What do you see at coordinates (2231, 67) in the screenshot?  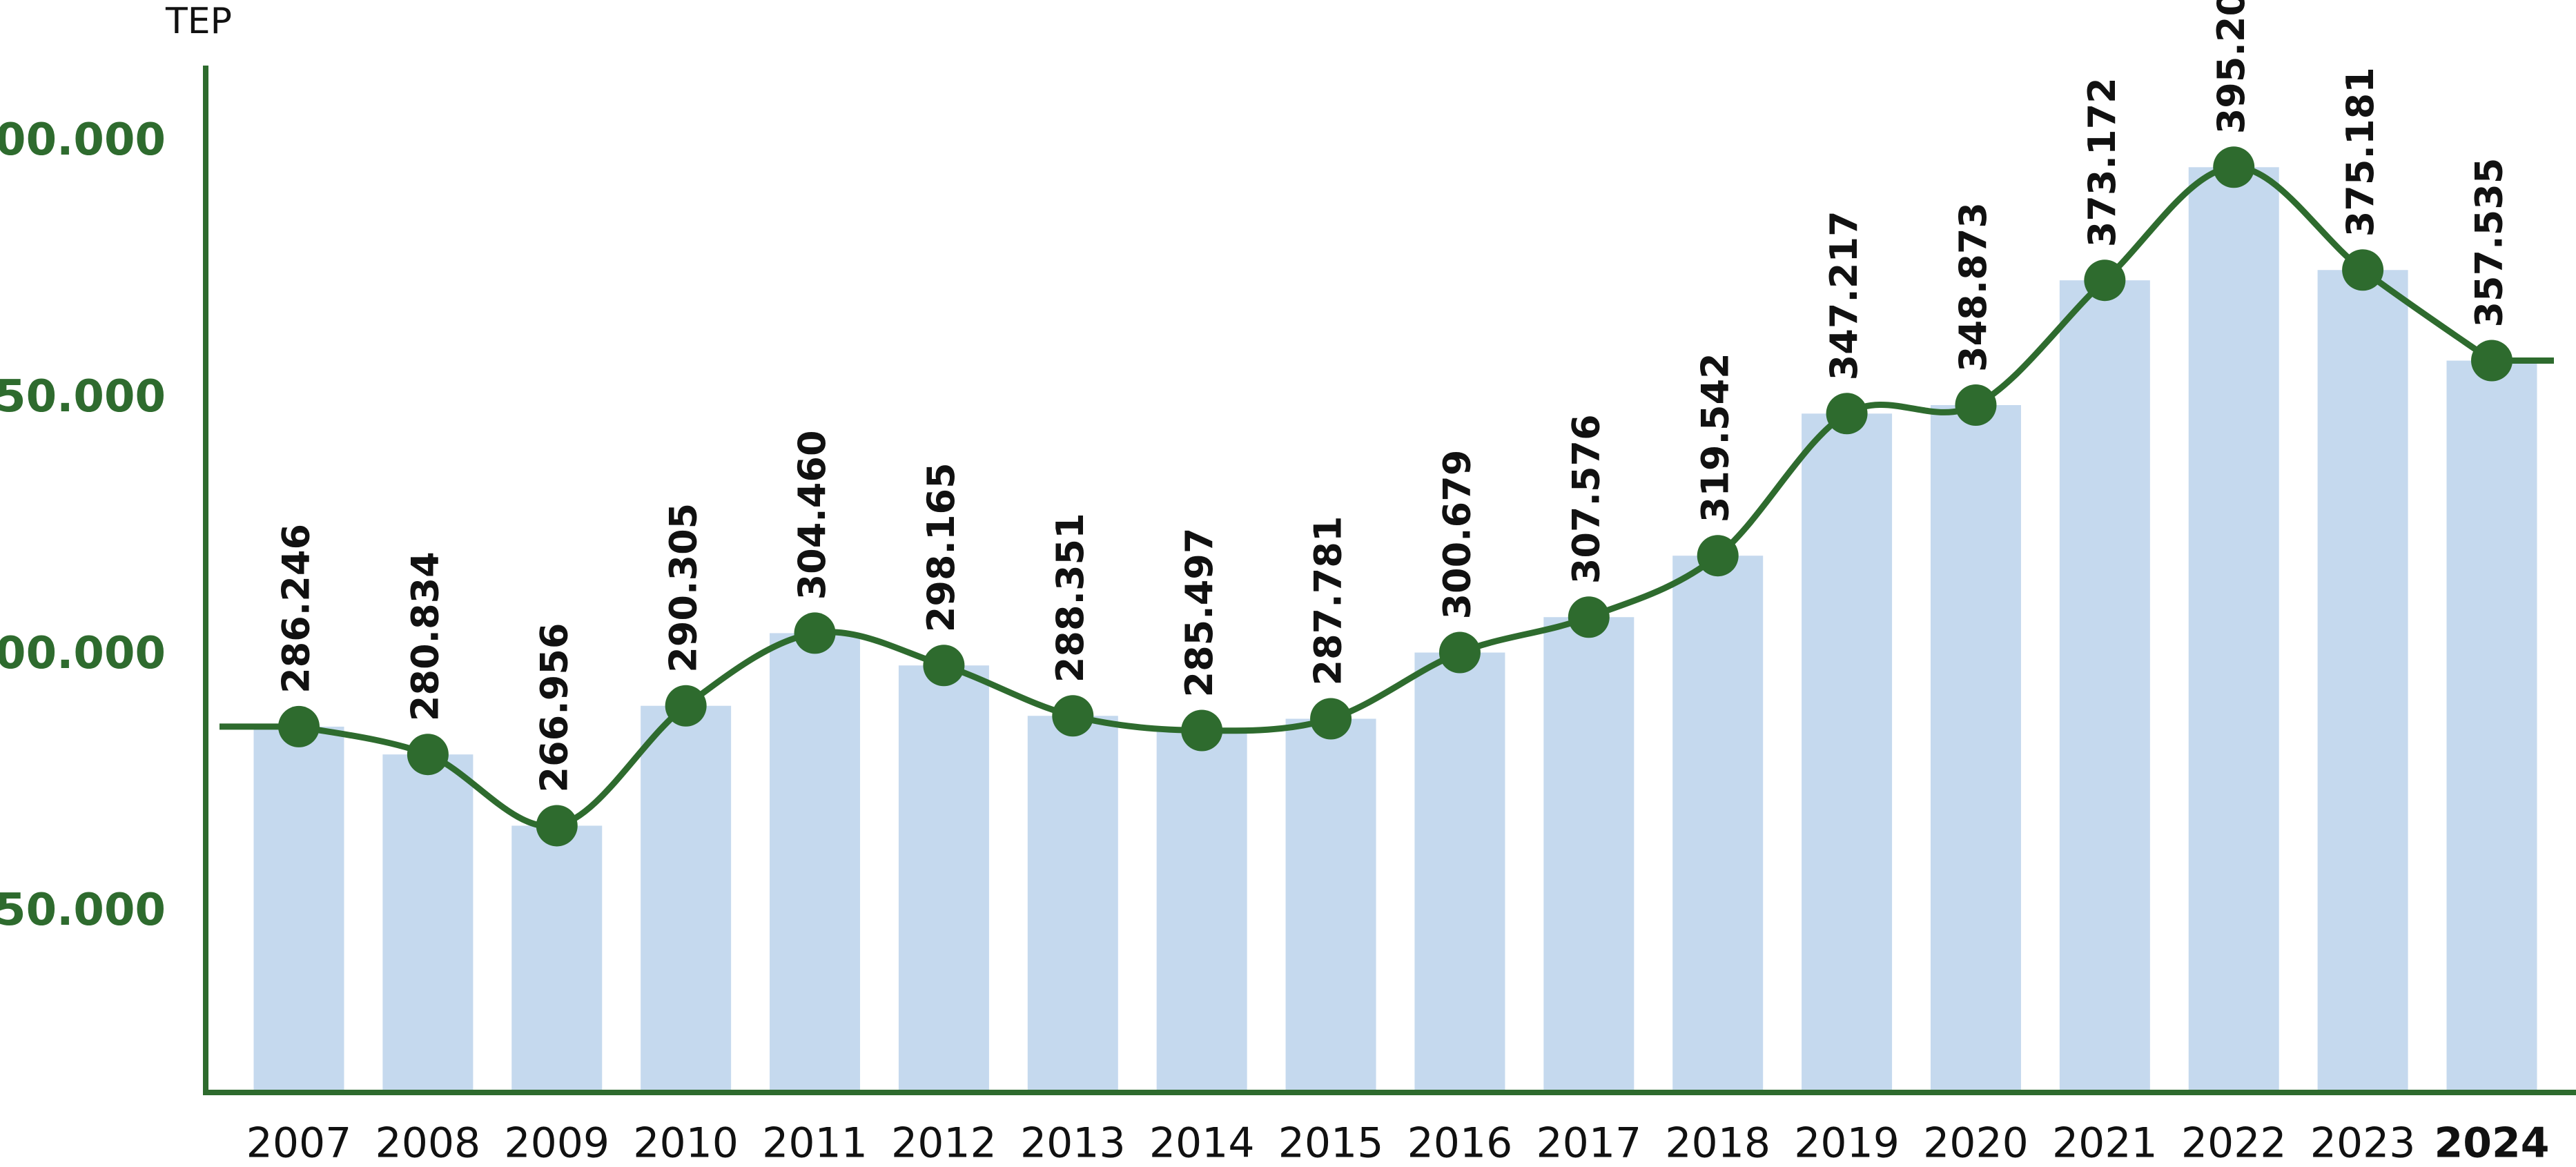 I see `value-label: 395.202` at bounding box center [2231, 67].